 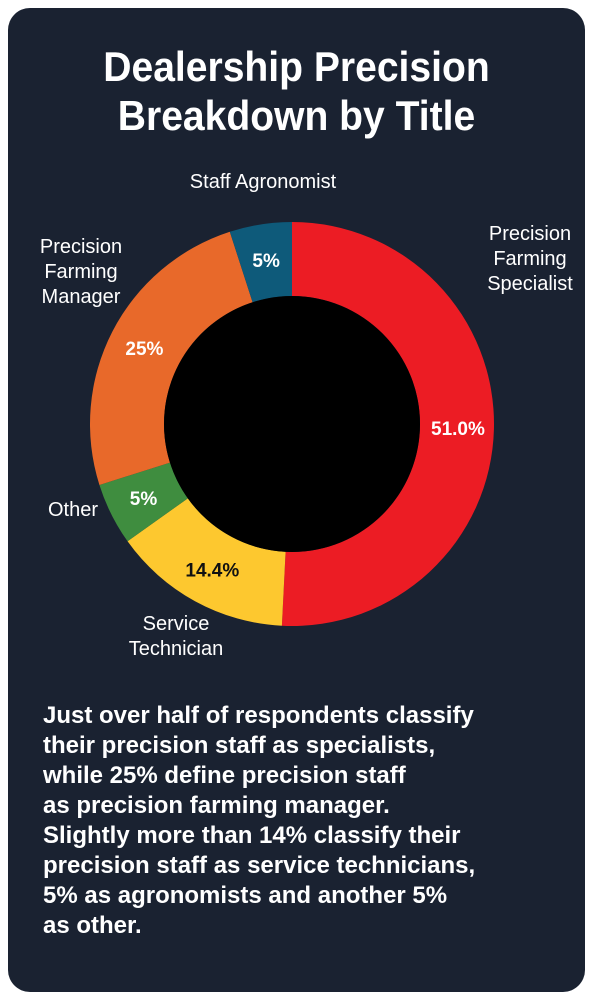 What do you see at coordinates (296, 91) in the screenshot?
I see `chart-title: Dealership Precision Breakdown by Title` at bounding box center [296, 91].